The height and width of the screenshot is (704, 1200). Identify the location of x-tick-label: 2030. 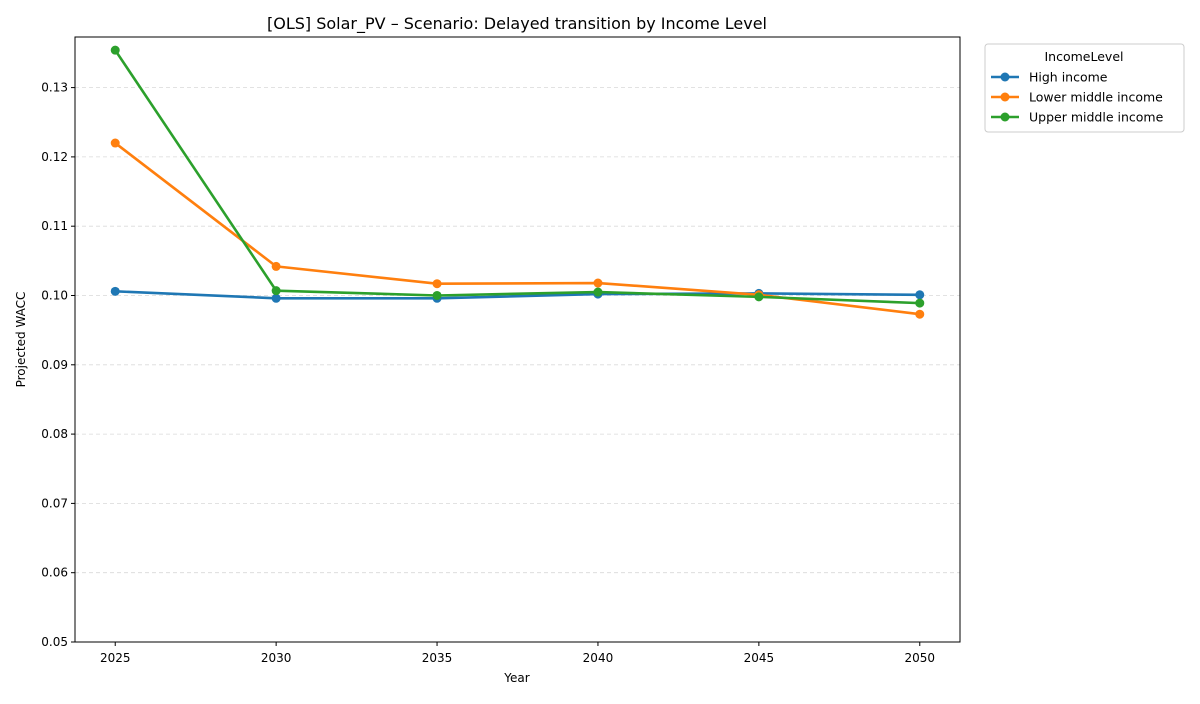
(276, 658).